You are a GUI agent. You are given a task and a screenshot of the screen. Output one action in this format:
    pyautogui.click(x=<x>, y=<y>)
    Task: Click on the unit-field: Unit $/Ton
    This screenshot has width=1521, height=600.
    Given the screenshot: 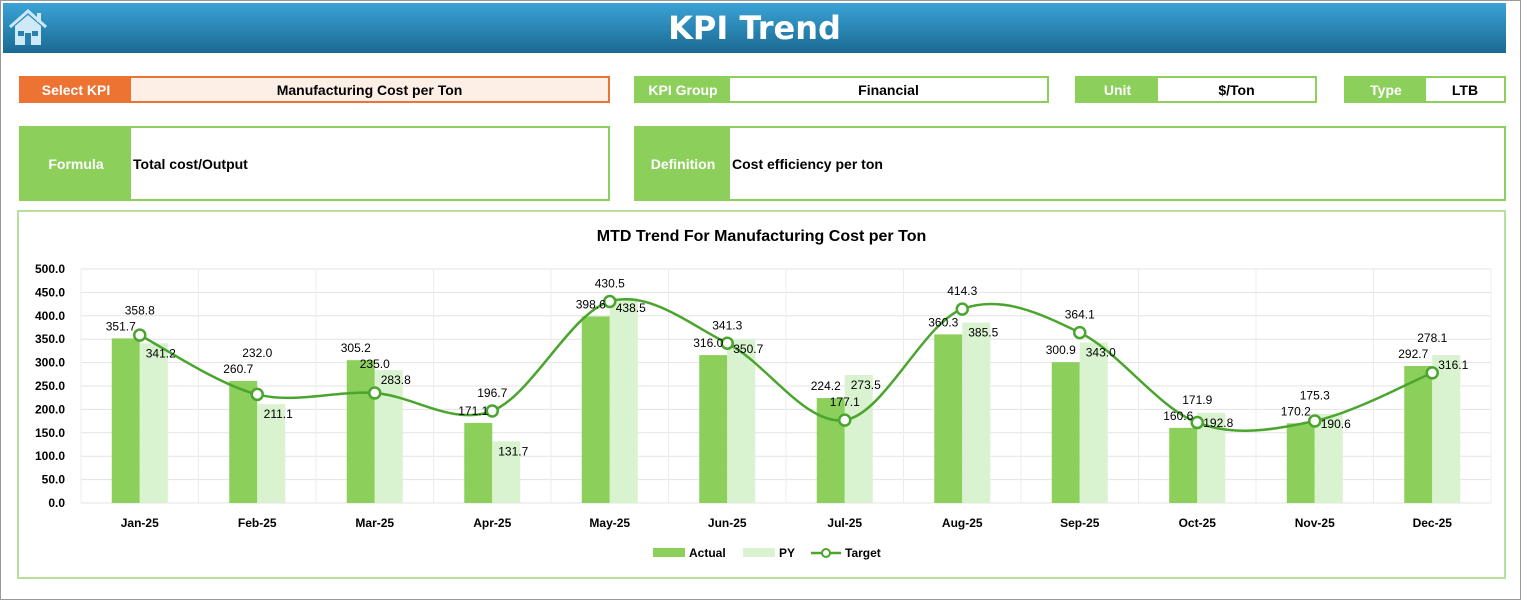 What is the action you would take?
    pyautogui.click(x=1196, y=89)
    